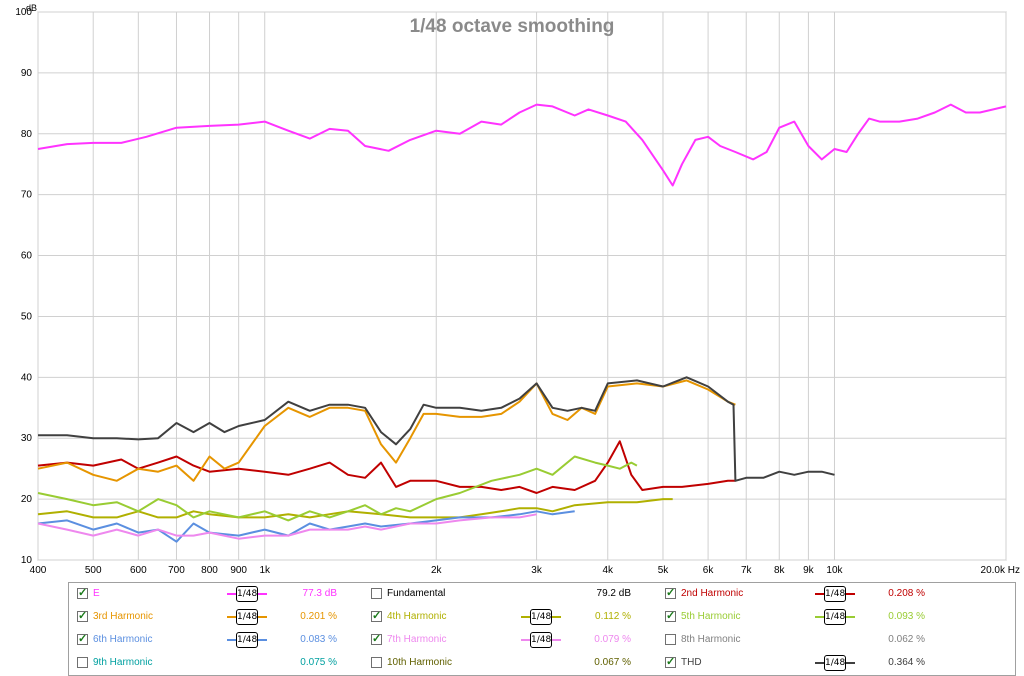 The image size is (1024, 676). Describe the element at coordinates (808, 641) in the screenshot. I see `legend-item: 8th Harmonic 0.062 %` at that location.